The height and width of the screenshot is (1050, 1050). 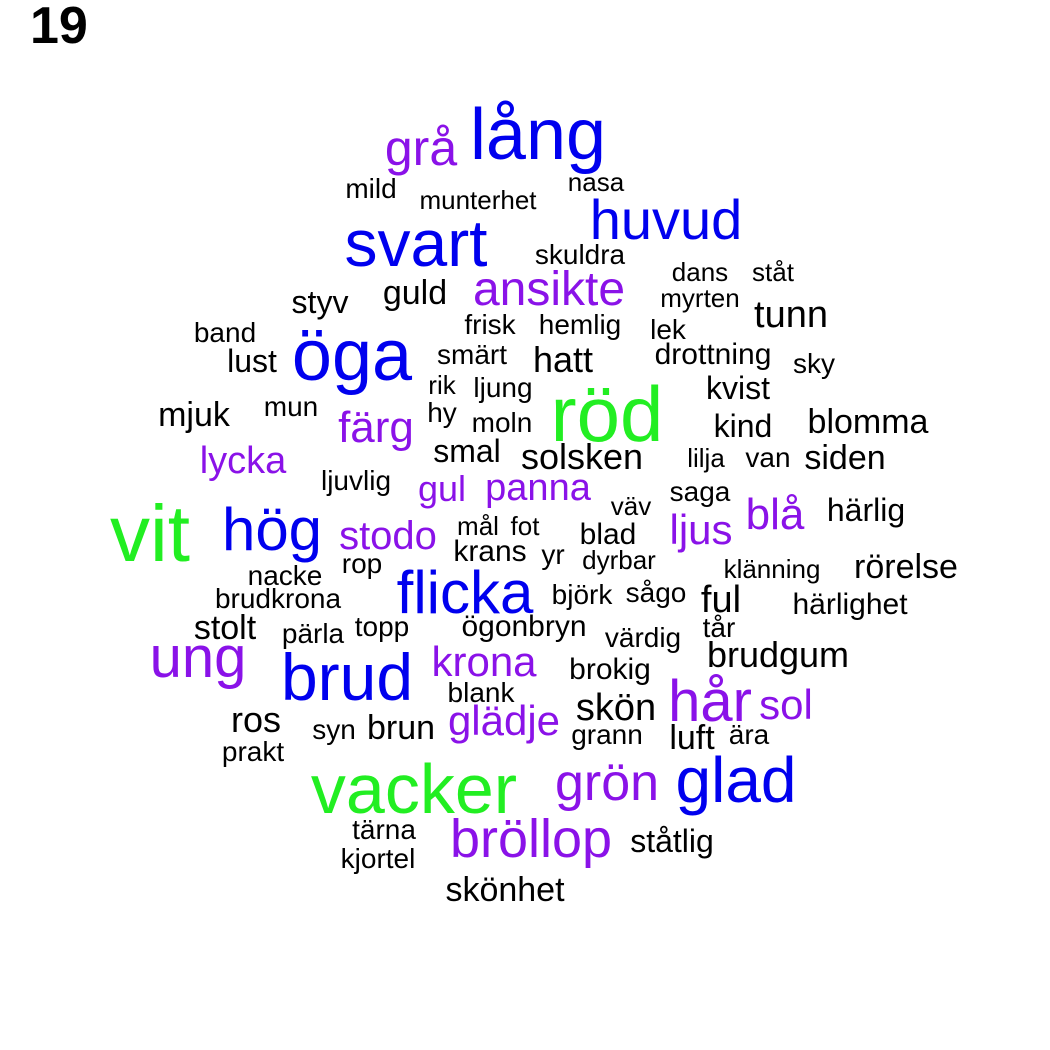 What do you see at coordinates (253, 751) in the screenshot?
I see `cloud-word: prakt` at bounding box center [253, 751].